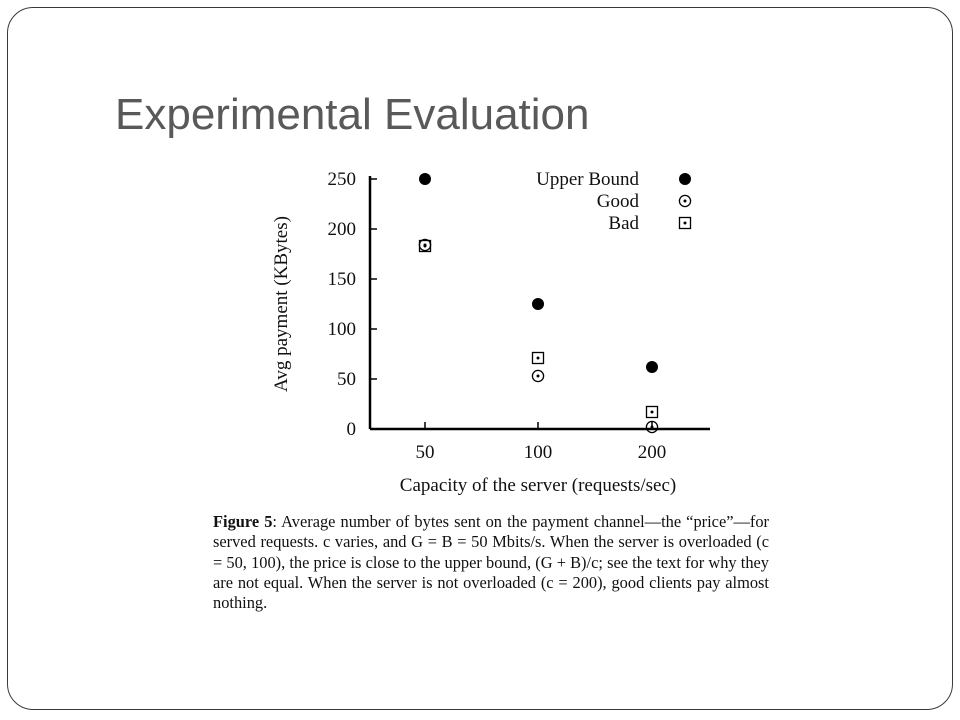  I want to click on y-tick-label: 200, so click(342, 229).